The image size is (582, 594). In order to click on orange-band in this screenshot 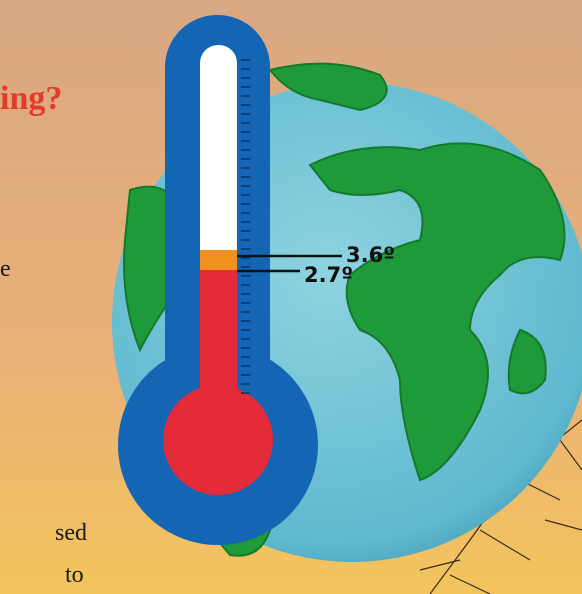, I will do `click(218, 261)`.